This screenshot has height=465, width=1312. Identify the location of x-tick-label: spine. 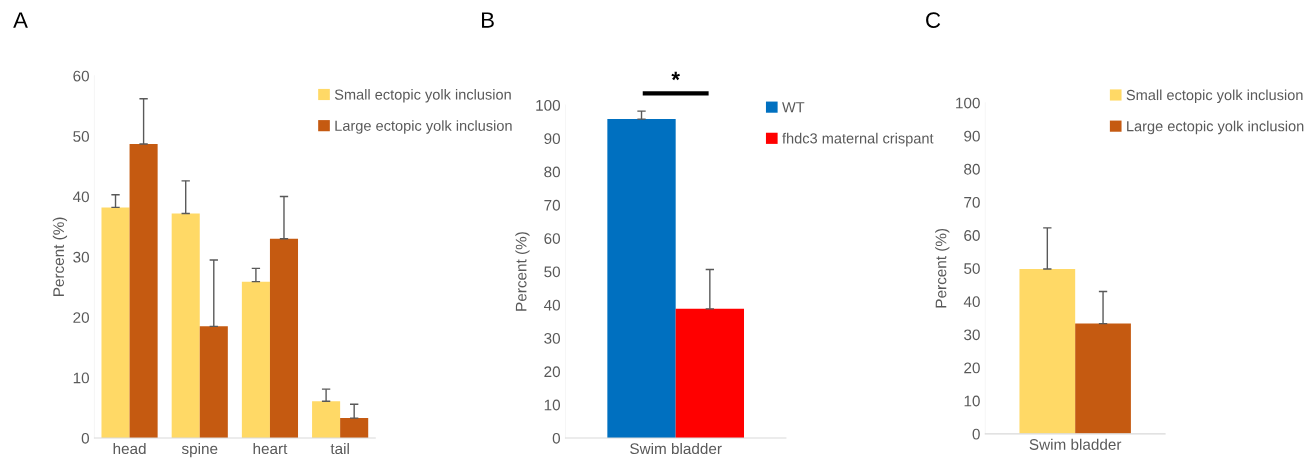
(199, 450).